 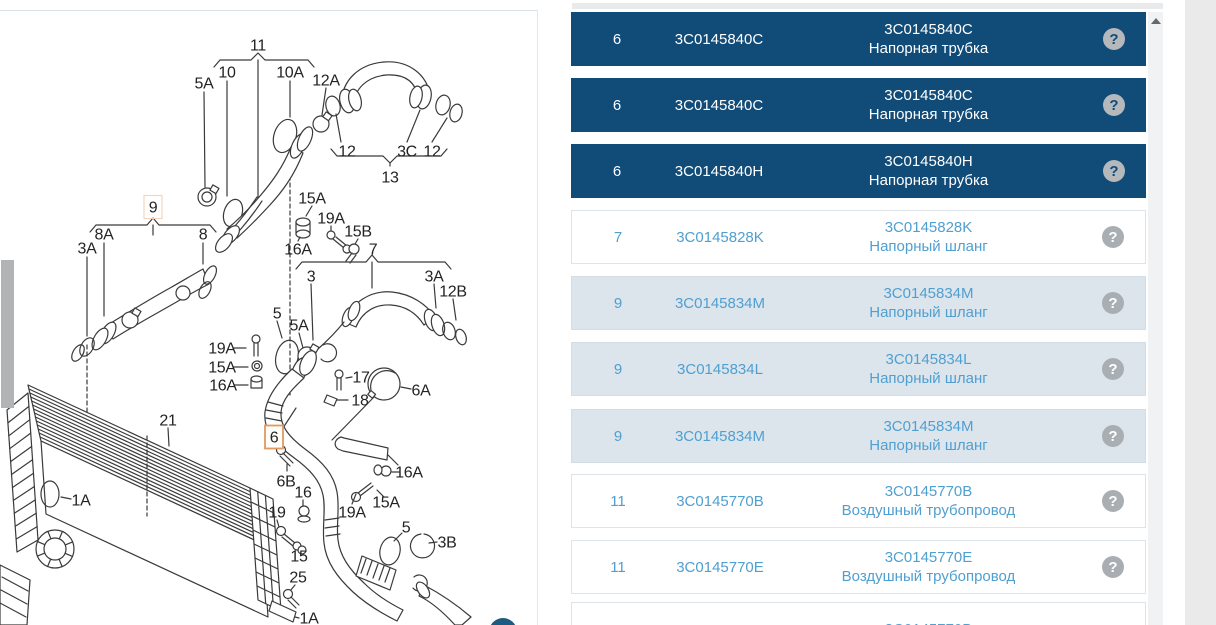 I want to click on diagram-callout-10: 10, so click(x=227, y=73).